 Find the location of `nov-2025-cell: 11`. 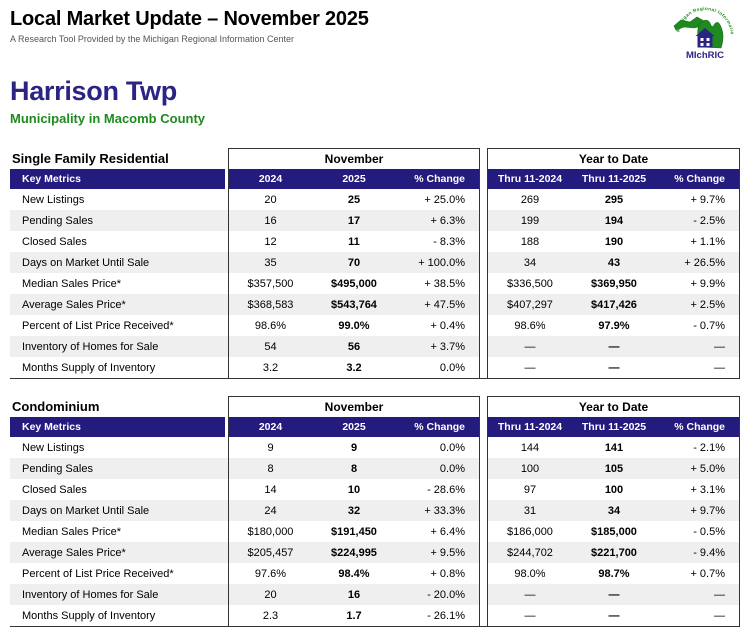

nov-2025-cell: 11 is located at coordinates (354, 241).